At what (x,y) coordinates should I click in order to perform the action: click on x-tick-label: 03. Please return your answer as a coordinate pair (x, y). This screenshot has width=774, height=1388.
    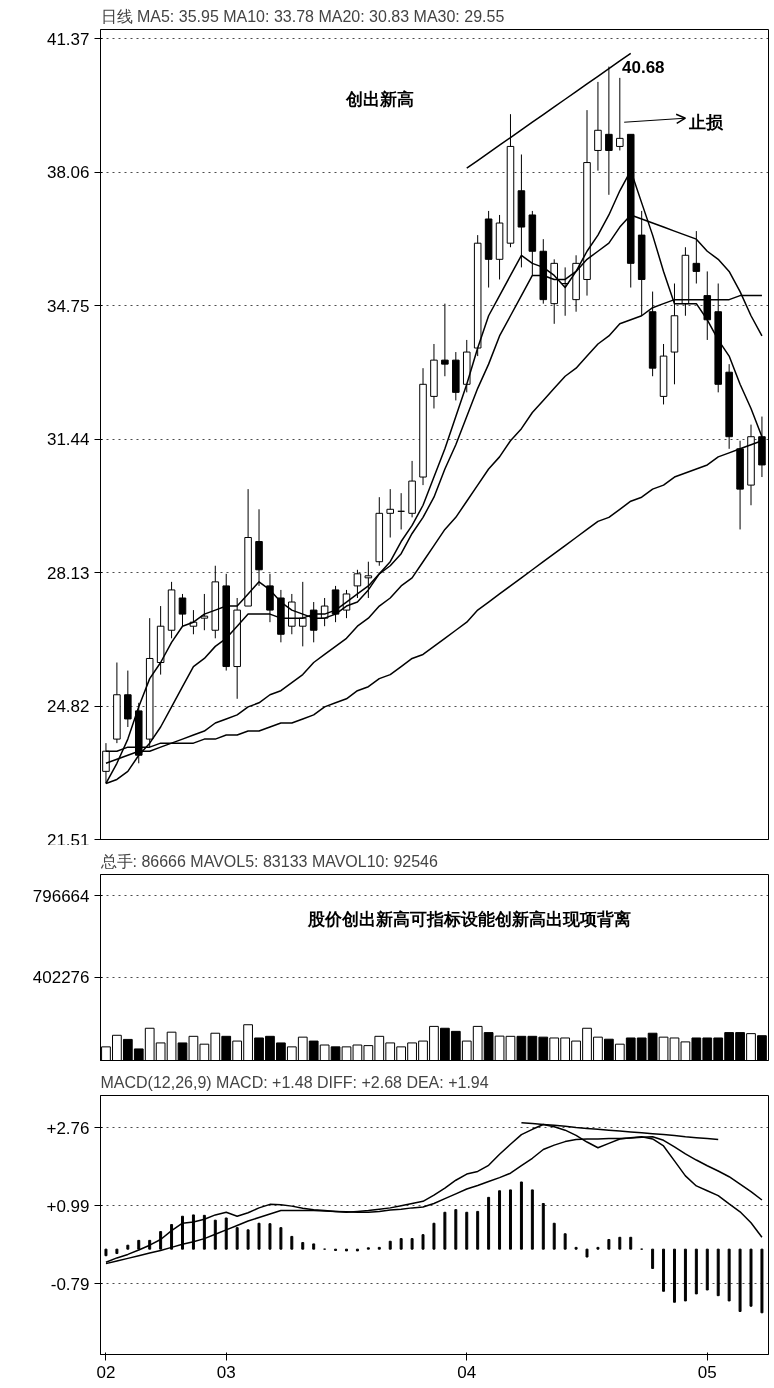
    Looking at the image, I should click on (226, 1372).